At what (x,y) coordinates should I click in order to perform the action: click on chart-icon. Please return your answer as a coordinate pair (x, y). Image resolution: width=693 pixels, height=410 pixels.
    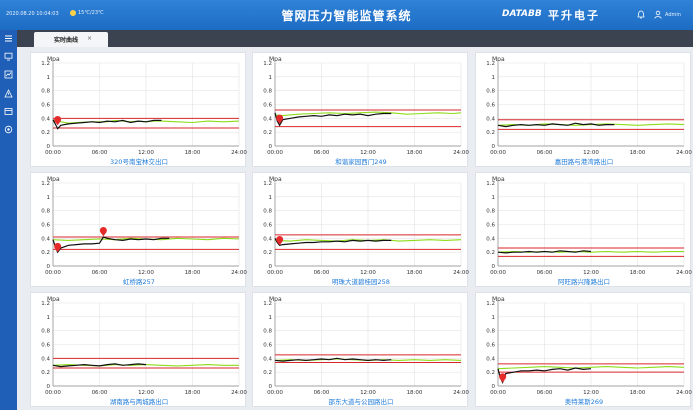
    Looking at the image, I should click on (8, 74).